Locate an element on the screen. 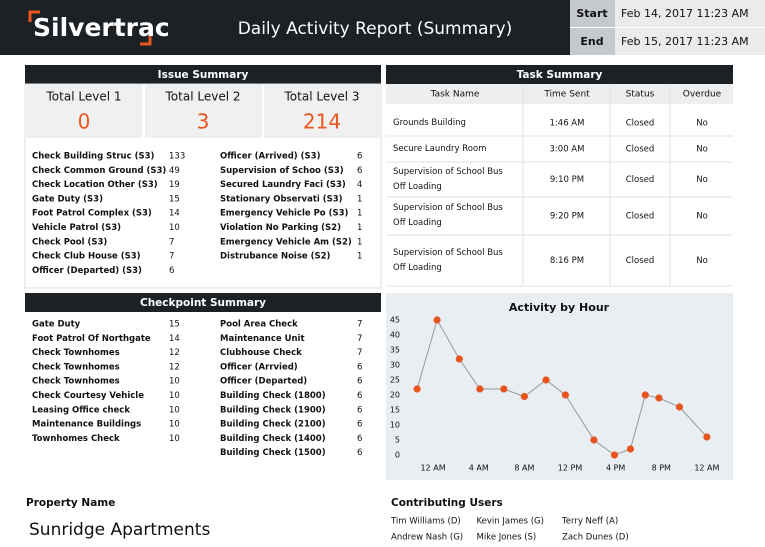 This screenshot has width=765, height=547. task-name-box: Grounds Building is located at coordinates (429, 122).